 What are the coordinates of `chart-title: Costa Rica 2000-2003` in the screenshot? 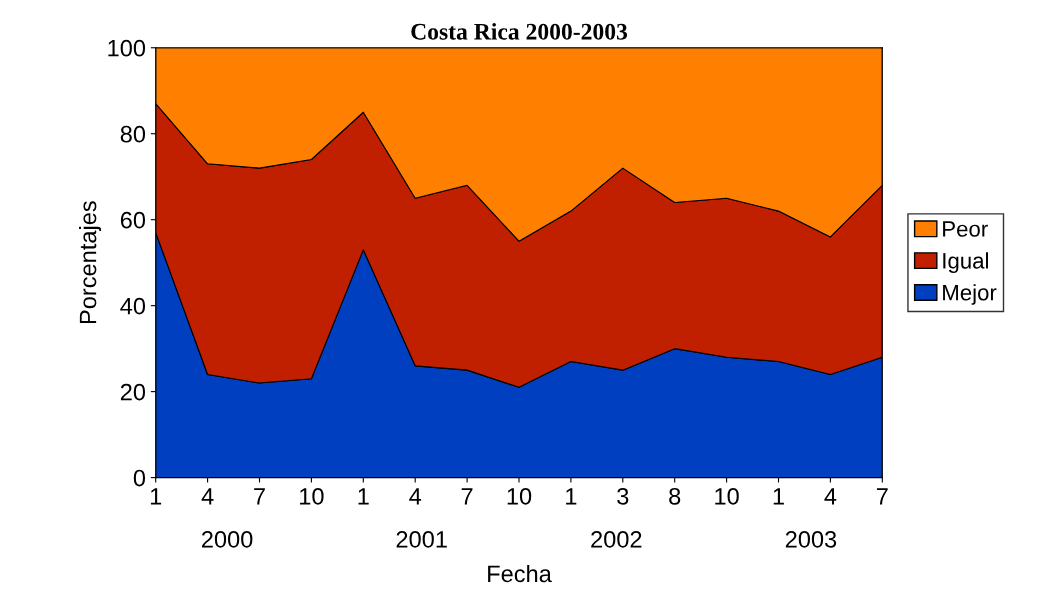 It's located at (519, 31).